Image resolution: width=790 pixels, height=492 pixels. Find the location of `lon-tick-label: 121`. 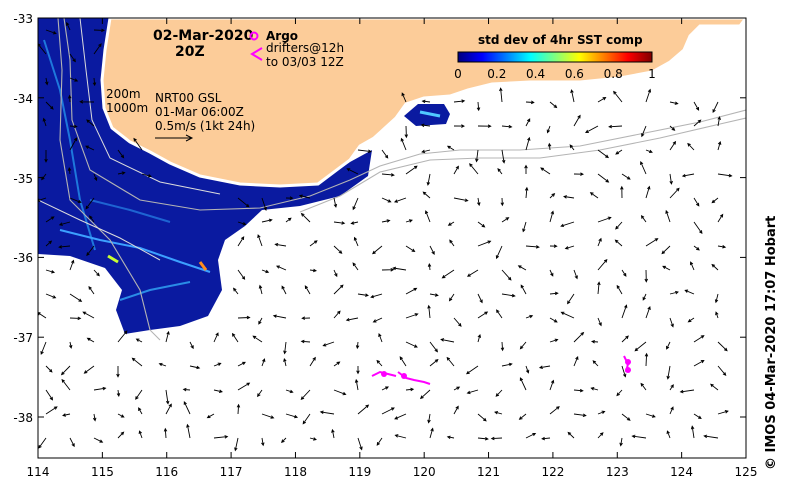

lon-tick-label: 121 is located at coordinates (488, 472).